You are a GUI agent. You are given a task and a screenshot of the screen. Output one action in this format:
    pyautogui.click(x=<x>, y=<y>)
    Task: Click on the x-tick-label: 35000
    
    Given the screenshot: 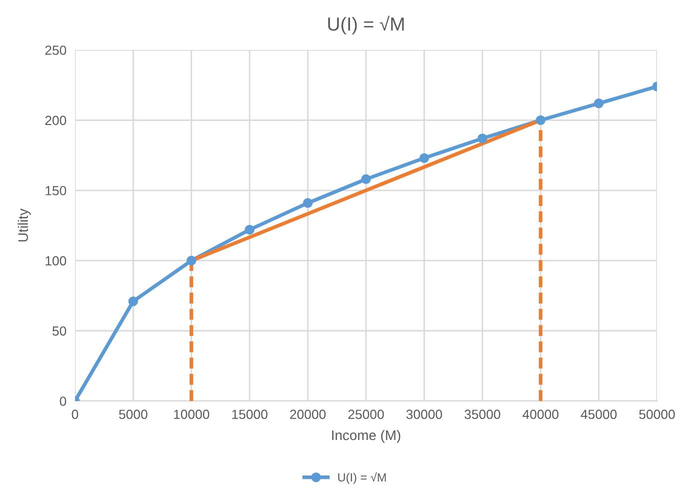 What is the action you would take?
    pyautogui.click(x=482, y=415)
    